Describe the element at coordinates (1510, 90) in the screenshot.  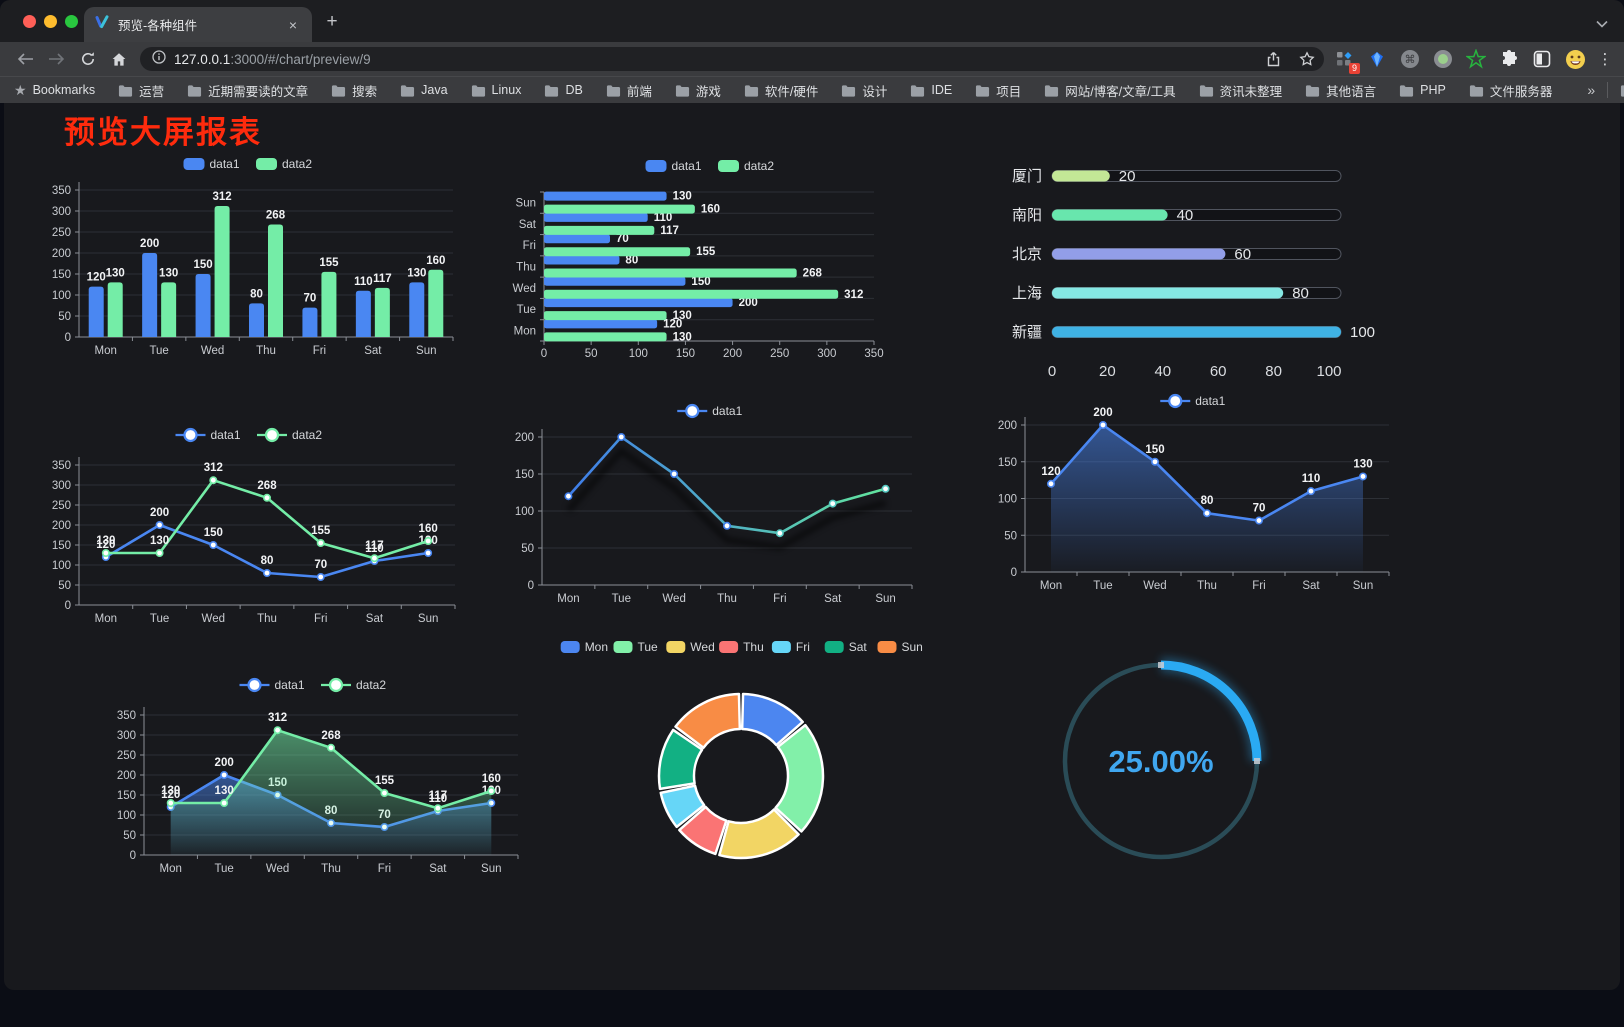
I see `bookmark-folder: 文件服务器` at that location.